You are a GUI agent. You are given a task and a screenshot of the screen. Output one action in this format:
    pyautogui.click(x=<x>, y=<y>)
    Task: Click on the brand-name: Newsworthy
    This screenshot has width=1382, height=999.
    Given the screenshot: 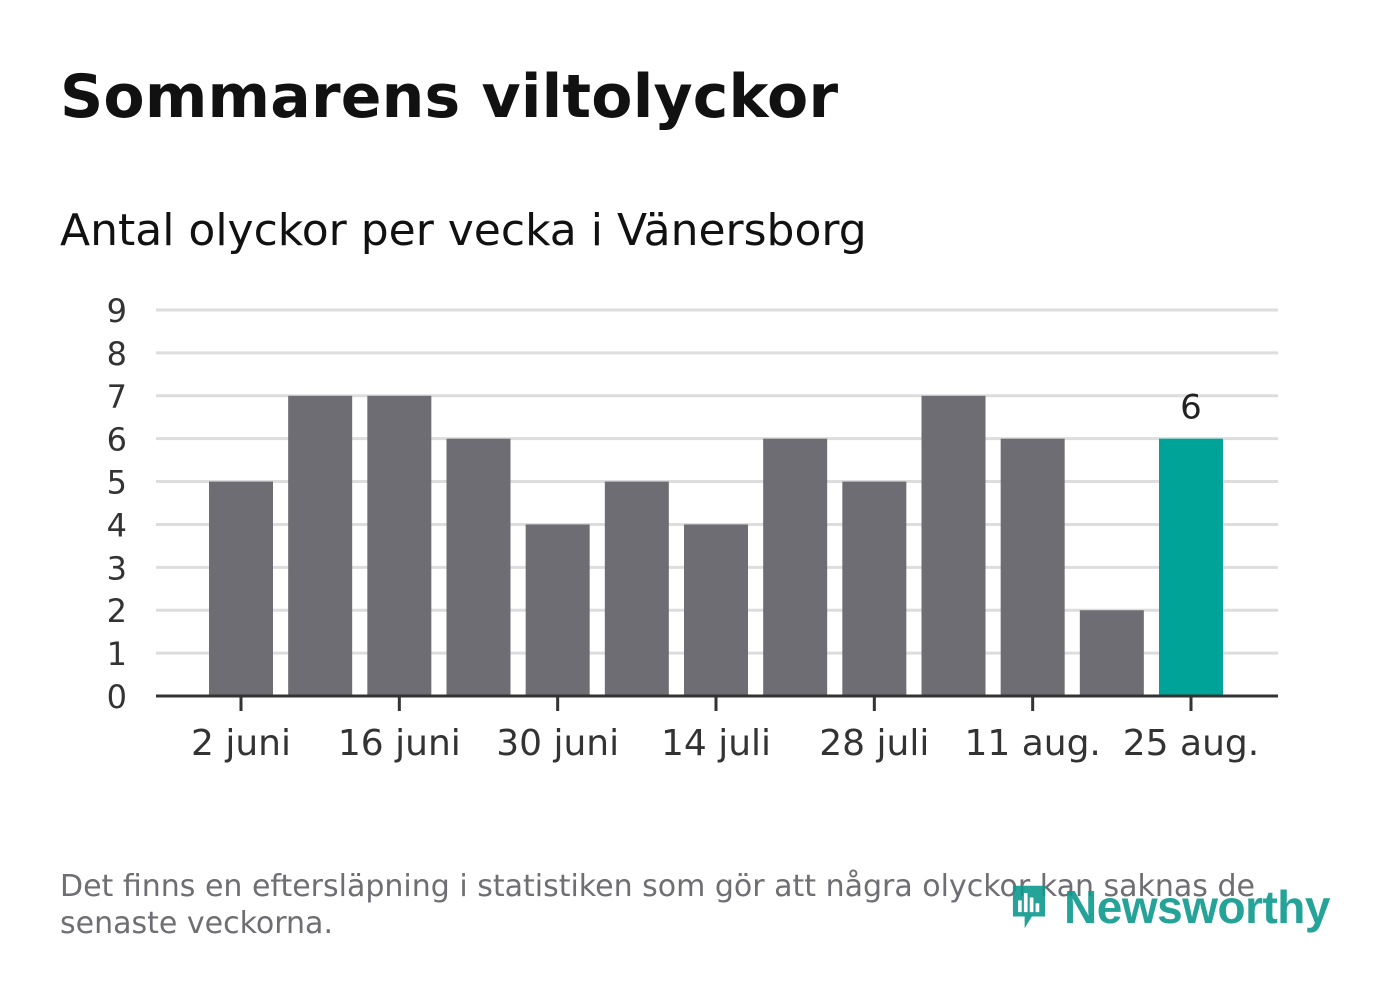 What is the action you would take?
    pyautogui.click(x=1197, y=907)
    